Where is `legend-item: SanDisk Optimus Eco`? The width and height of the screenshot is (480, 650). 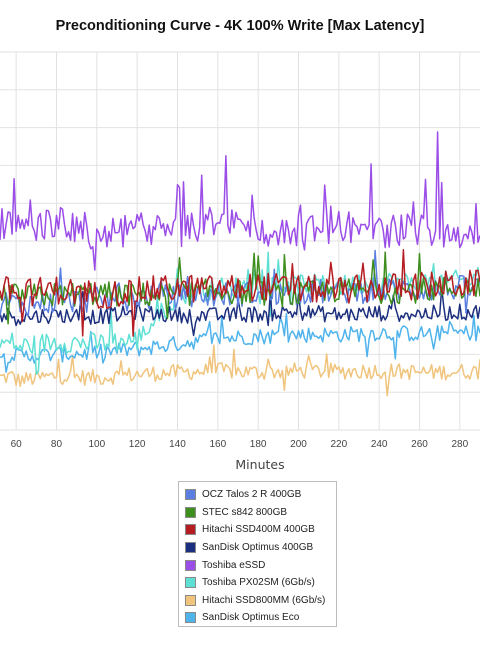
legend-item: SanDisk Optimus Eco is located at coordinates (260, 618).